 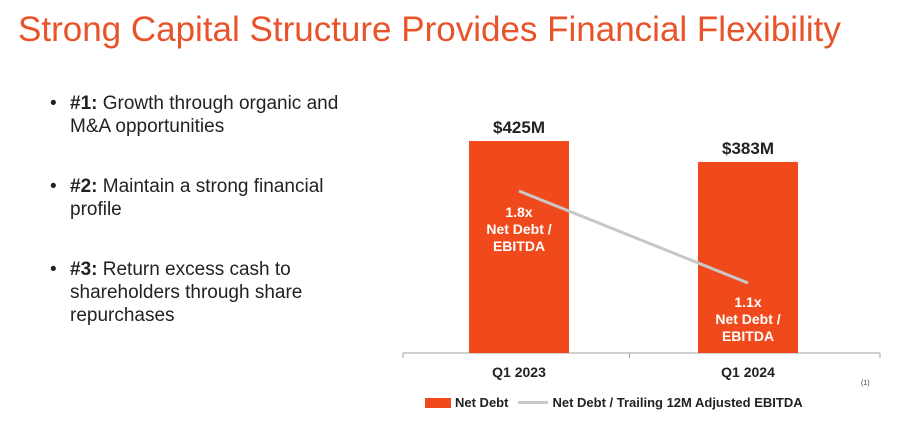 I want to click on legend-bar-swatch, so click(x=438, y=402).